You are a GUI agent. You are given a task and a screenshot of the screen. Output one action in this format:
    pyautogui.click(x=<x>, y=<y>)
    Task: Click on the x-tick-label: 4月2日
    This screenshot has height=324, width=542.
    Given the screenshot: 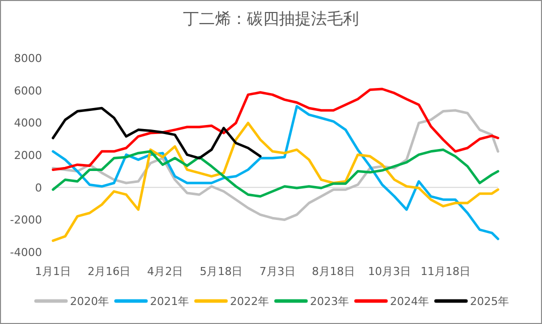 What is the action you would take?
    pyautogui.click(x=165, y=271)
    